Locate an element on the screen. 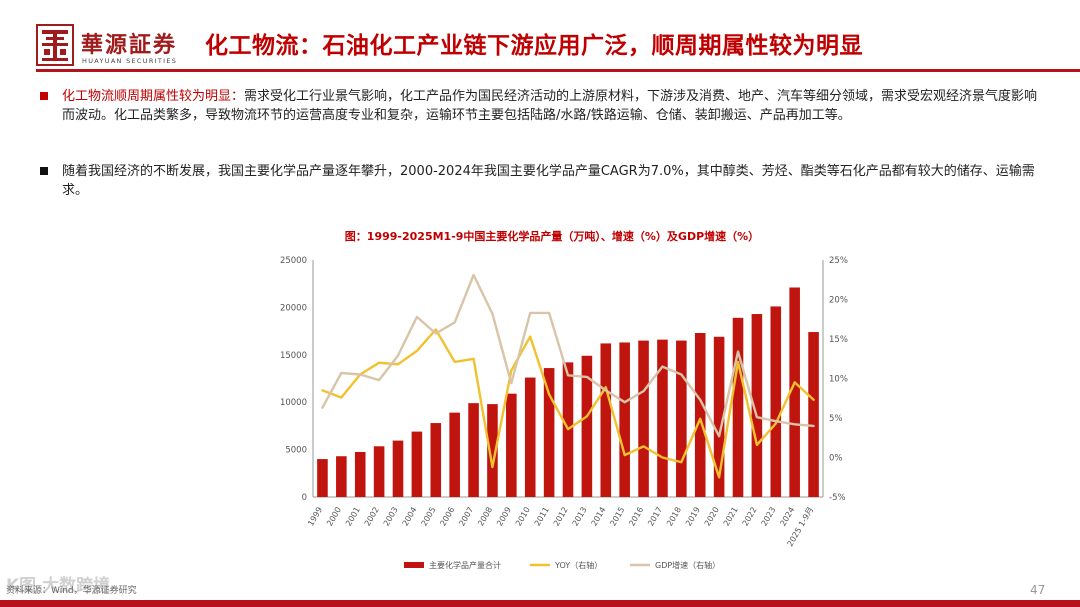 The height and width of the screenshot is (607, 1080). x-tick-label: 2016 is located at coordinates (636, 517).